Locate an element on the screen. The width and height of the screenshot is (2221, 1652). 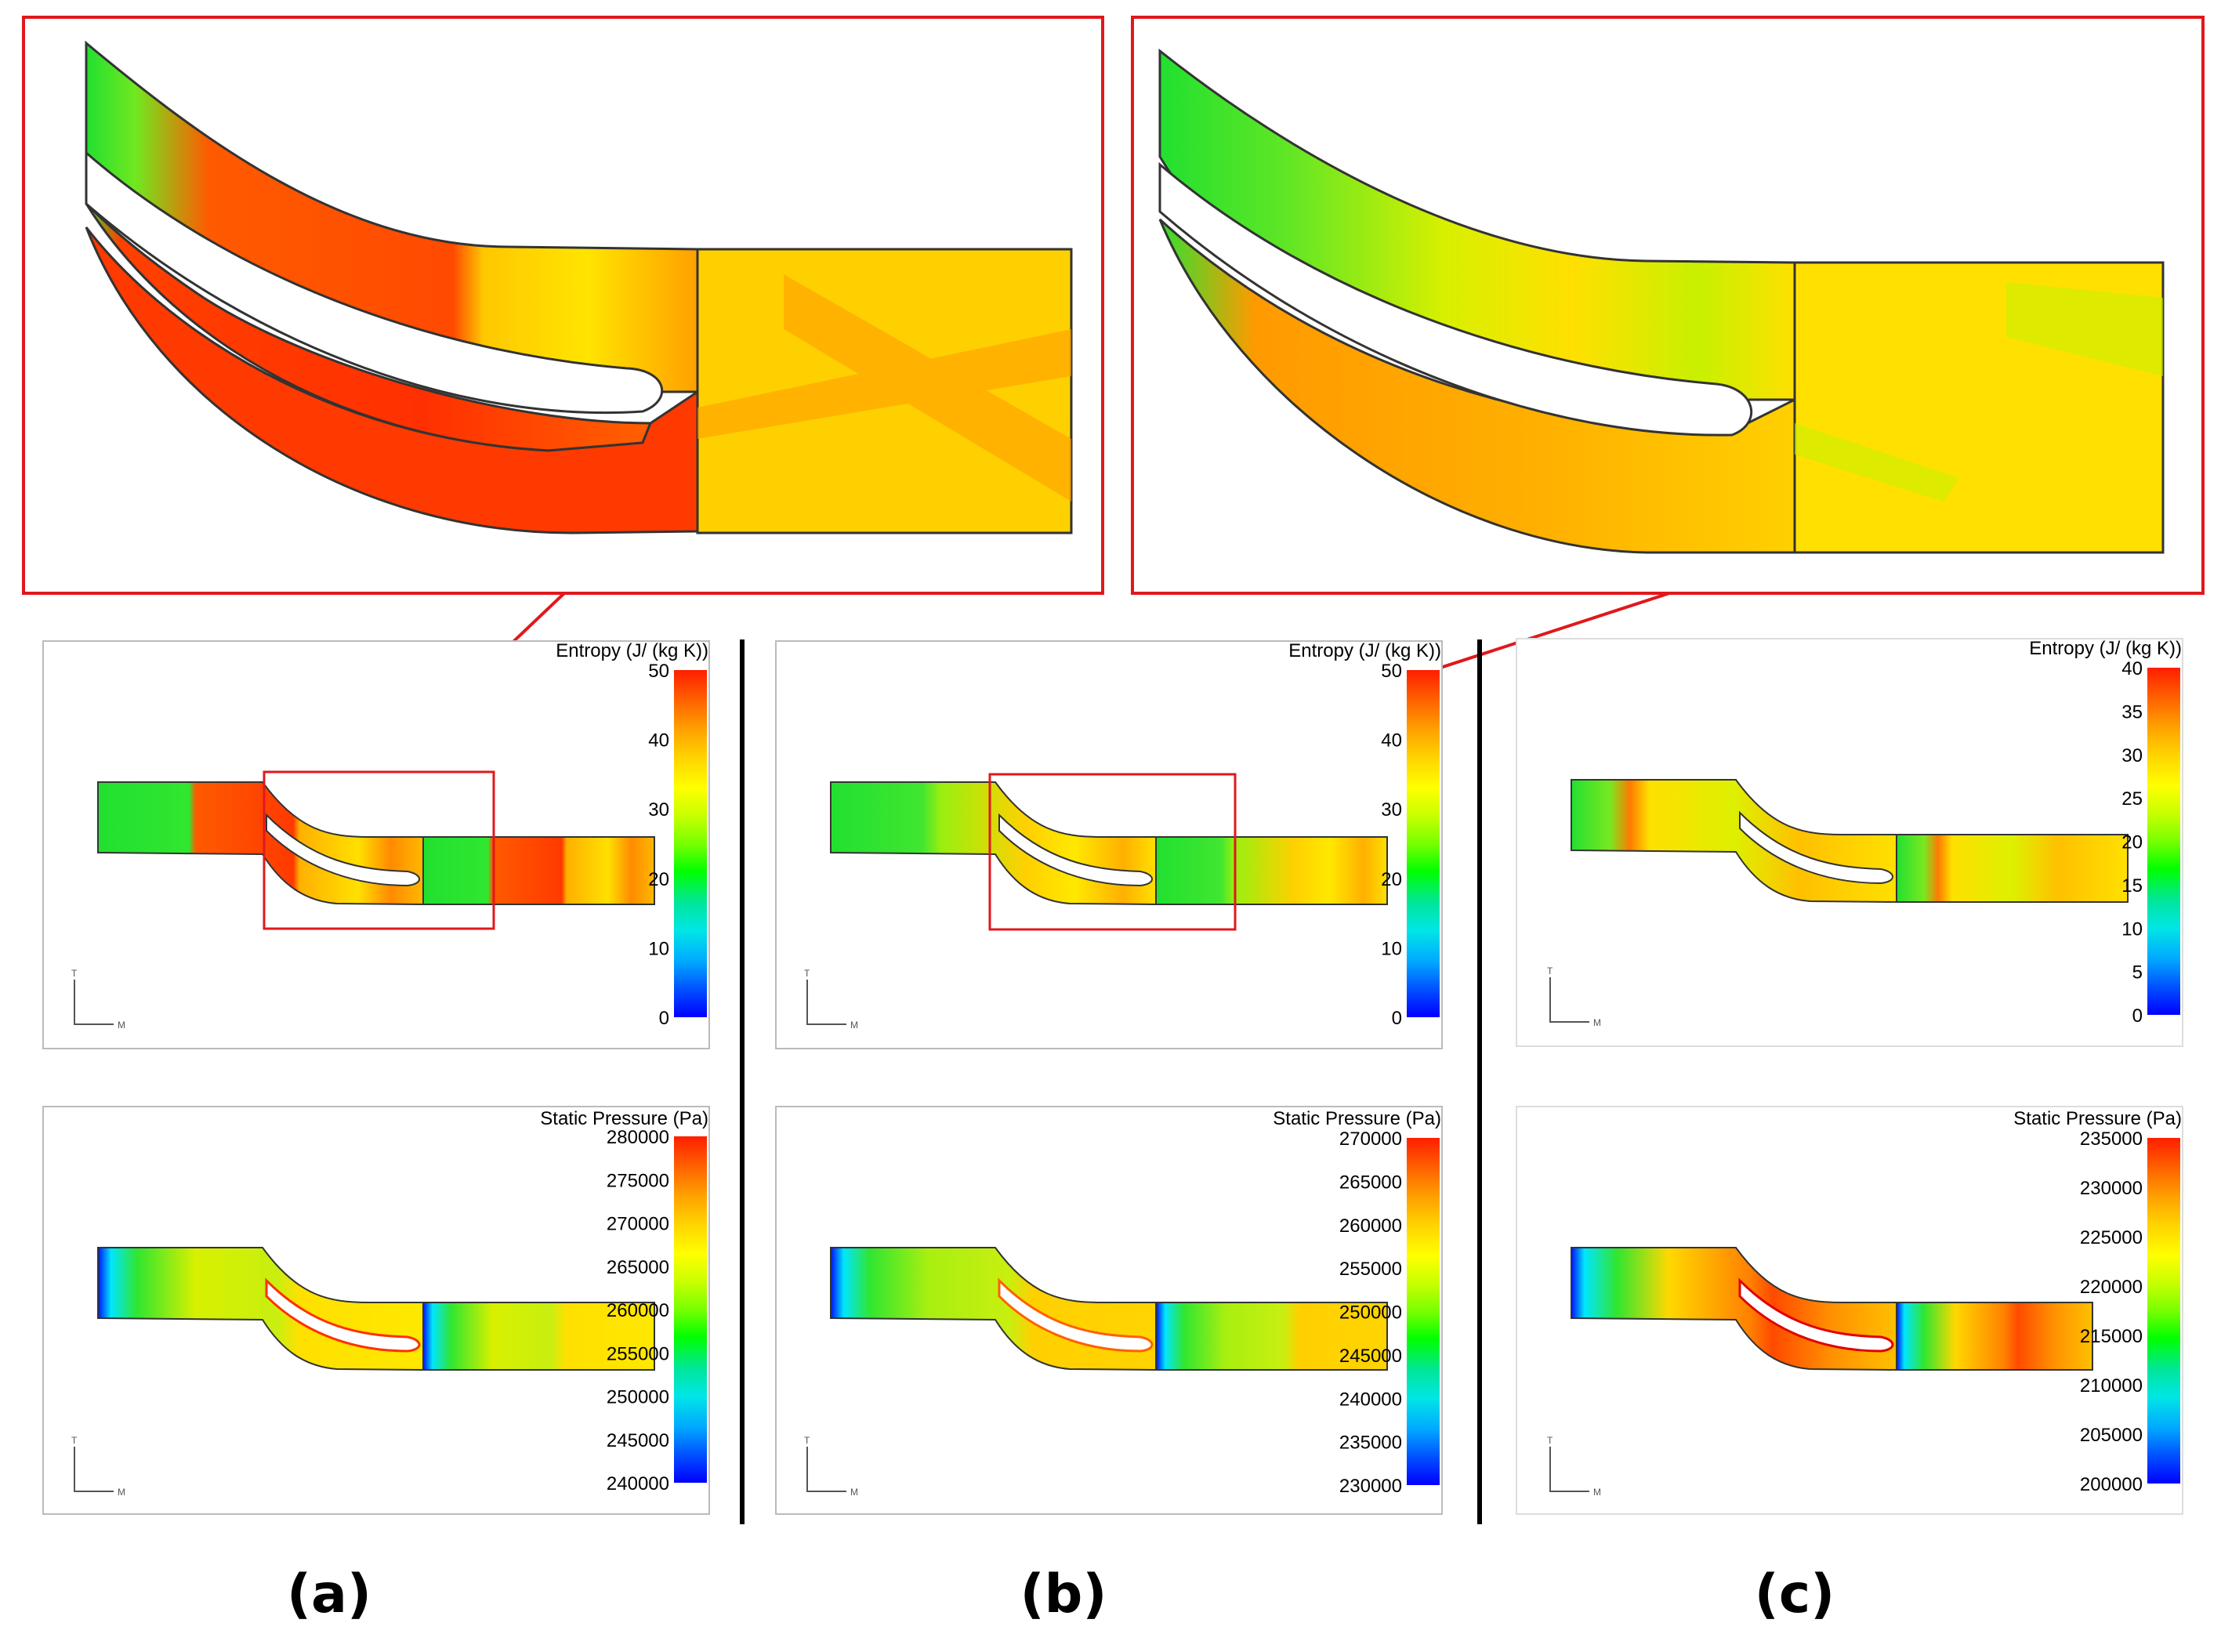
colorbar-tick-pressure-2-0: 235000 is located at coordinates (2111, 1139).